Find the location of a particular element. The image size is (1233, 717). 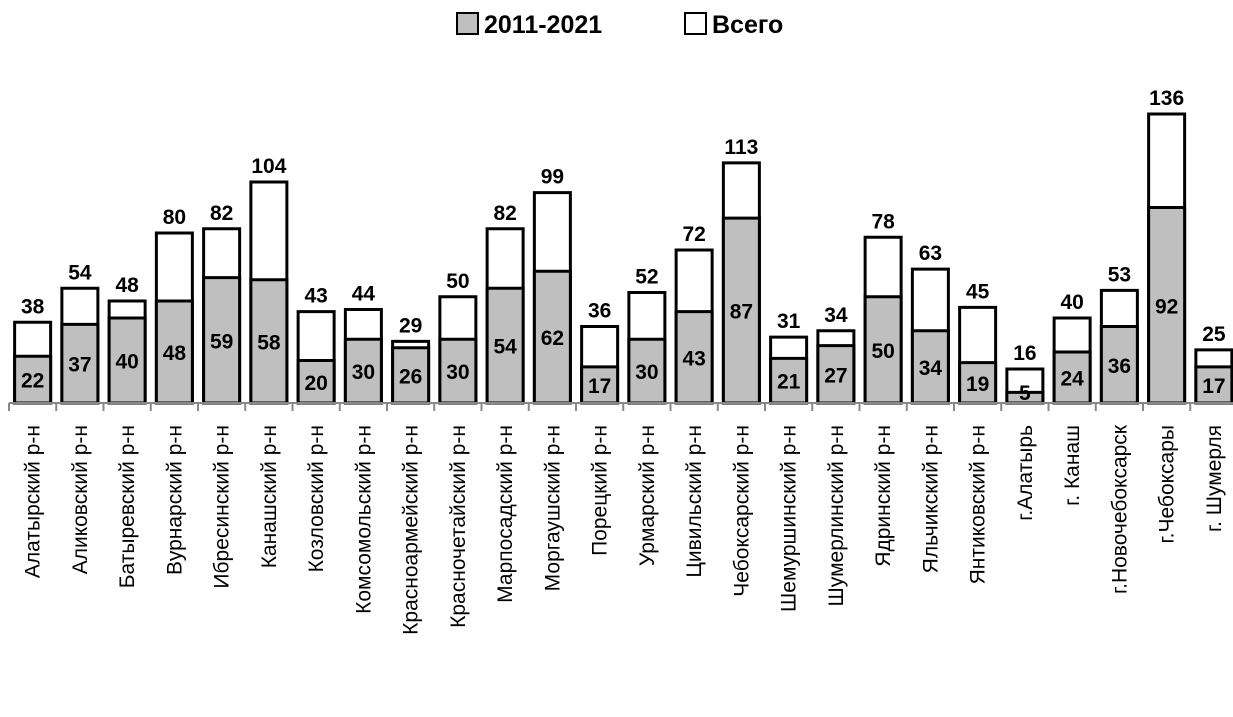

x-axis is located at coordinates (620, 406).